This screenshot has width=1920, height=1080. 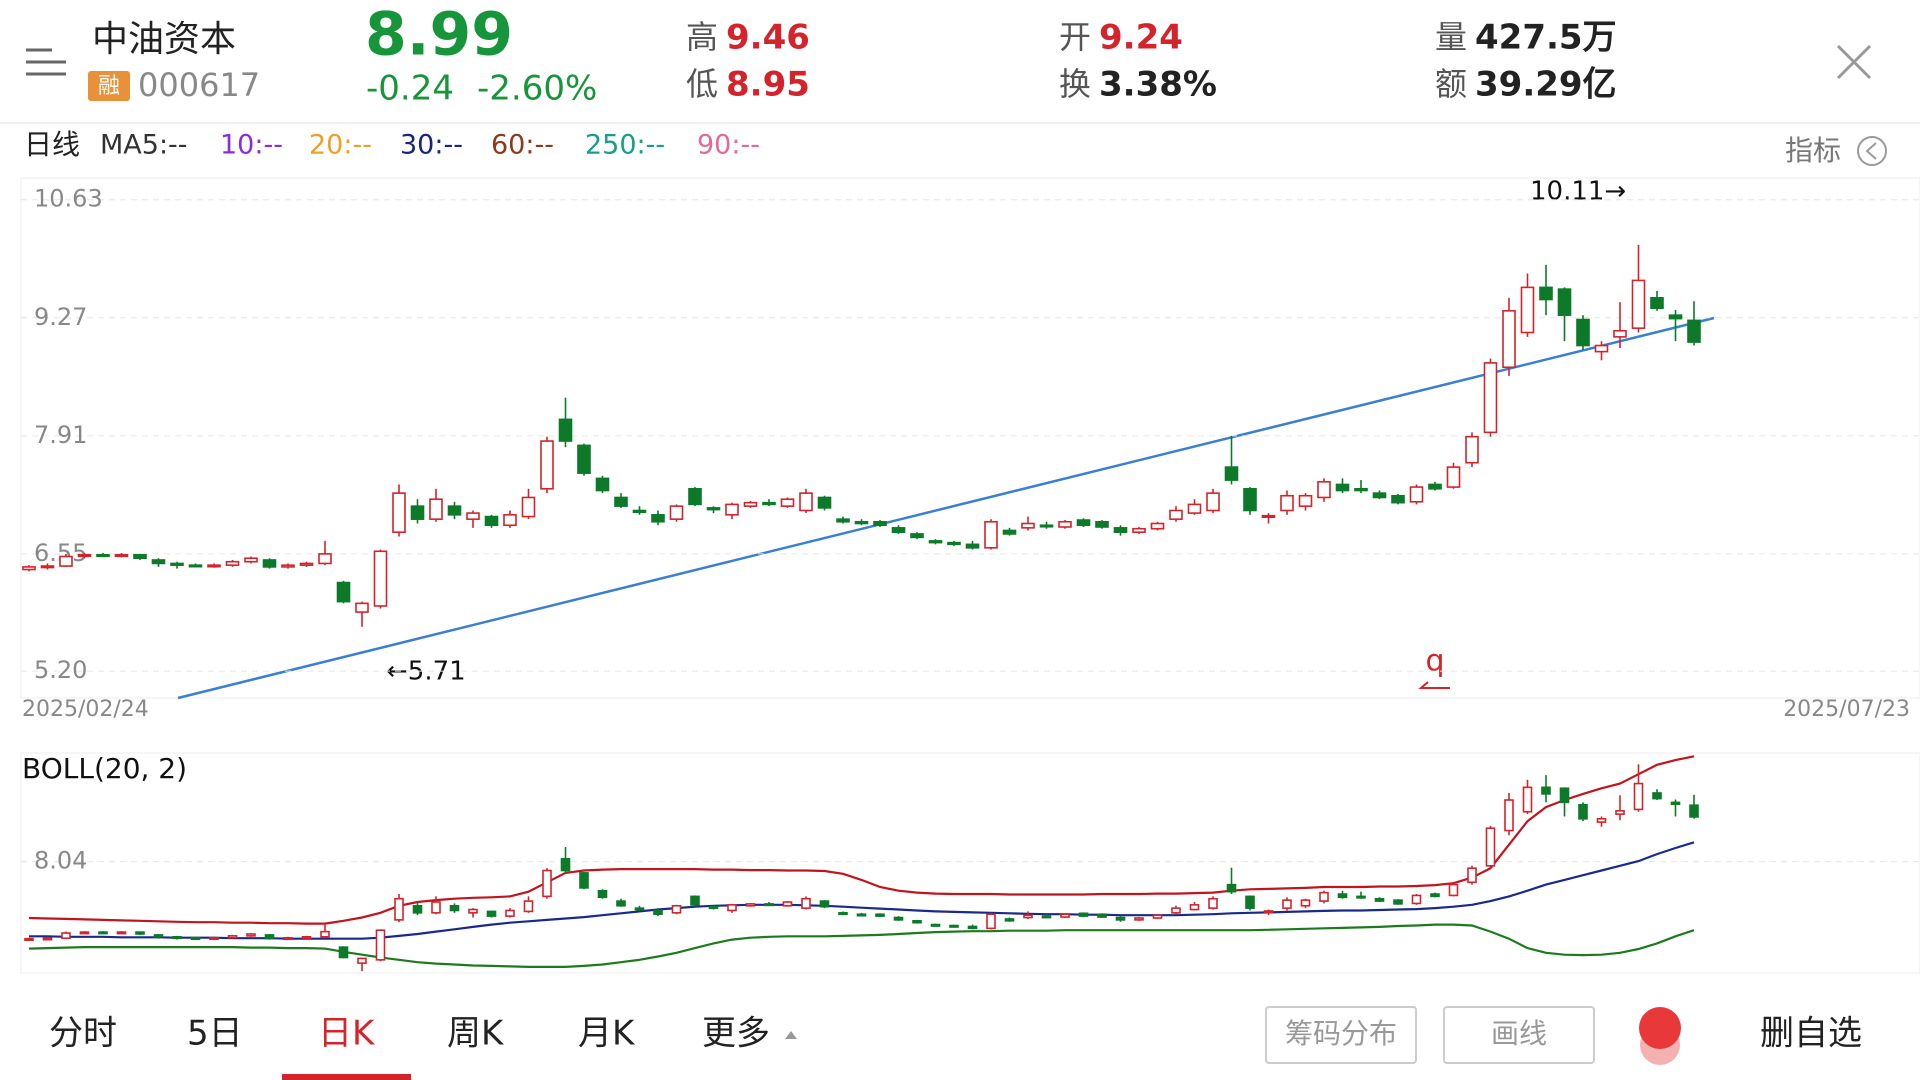 I want to click on stat-label: 低, so click(x=702, y=84).